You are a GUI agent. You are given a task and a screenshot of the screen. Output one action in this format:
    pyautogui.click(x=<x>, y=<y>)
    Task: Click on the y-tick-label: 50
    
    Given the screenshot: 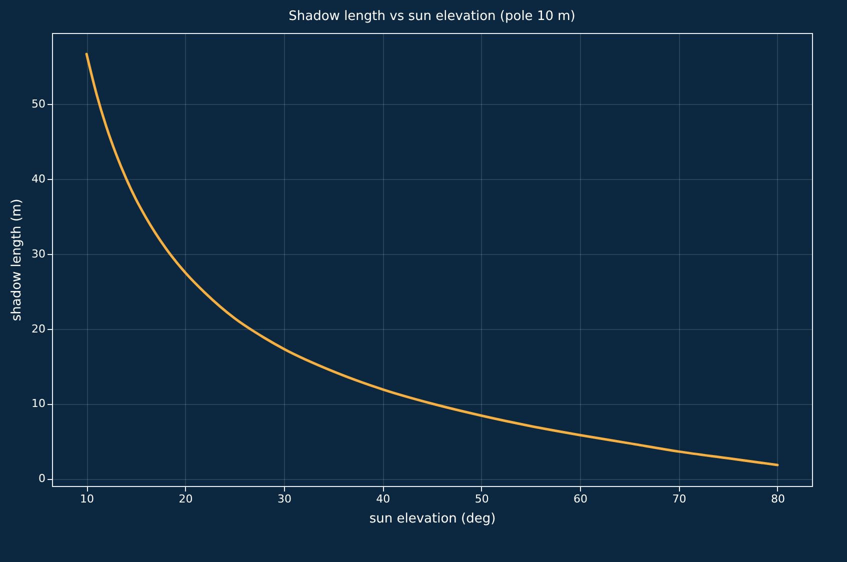 What is the action you would take?
    pyautogui.click(x=39, y=104)
    